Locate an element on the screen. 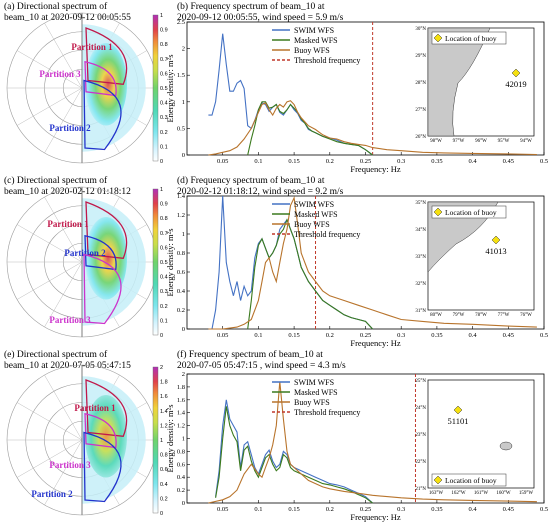  map-lat-label: 24°N is located at coordinates (420, 408).